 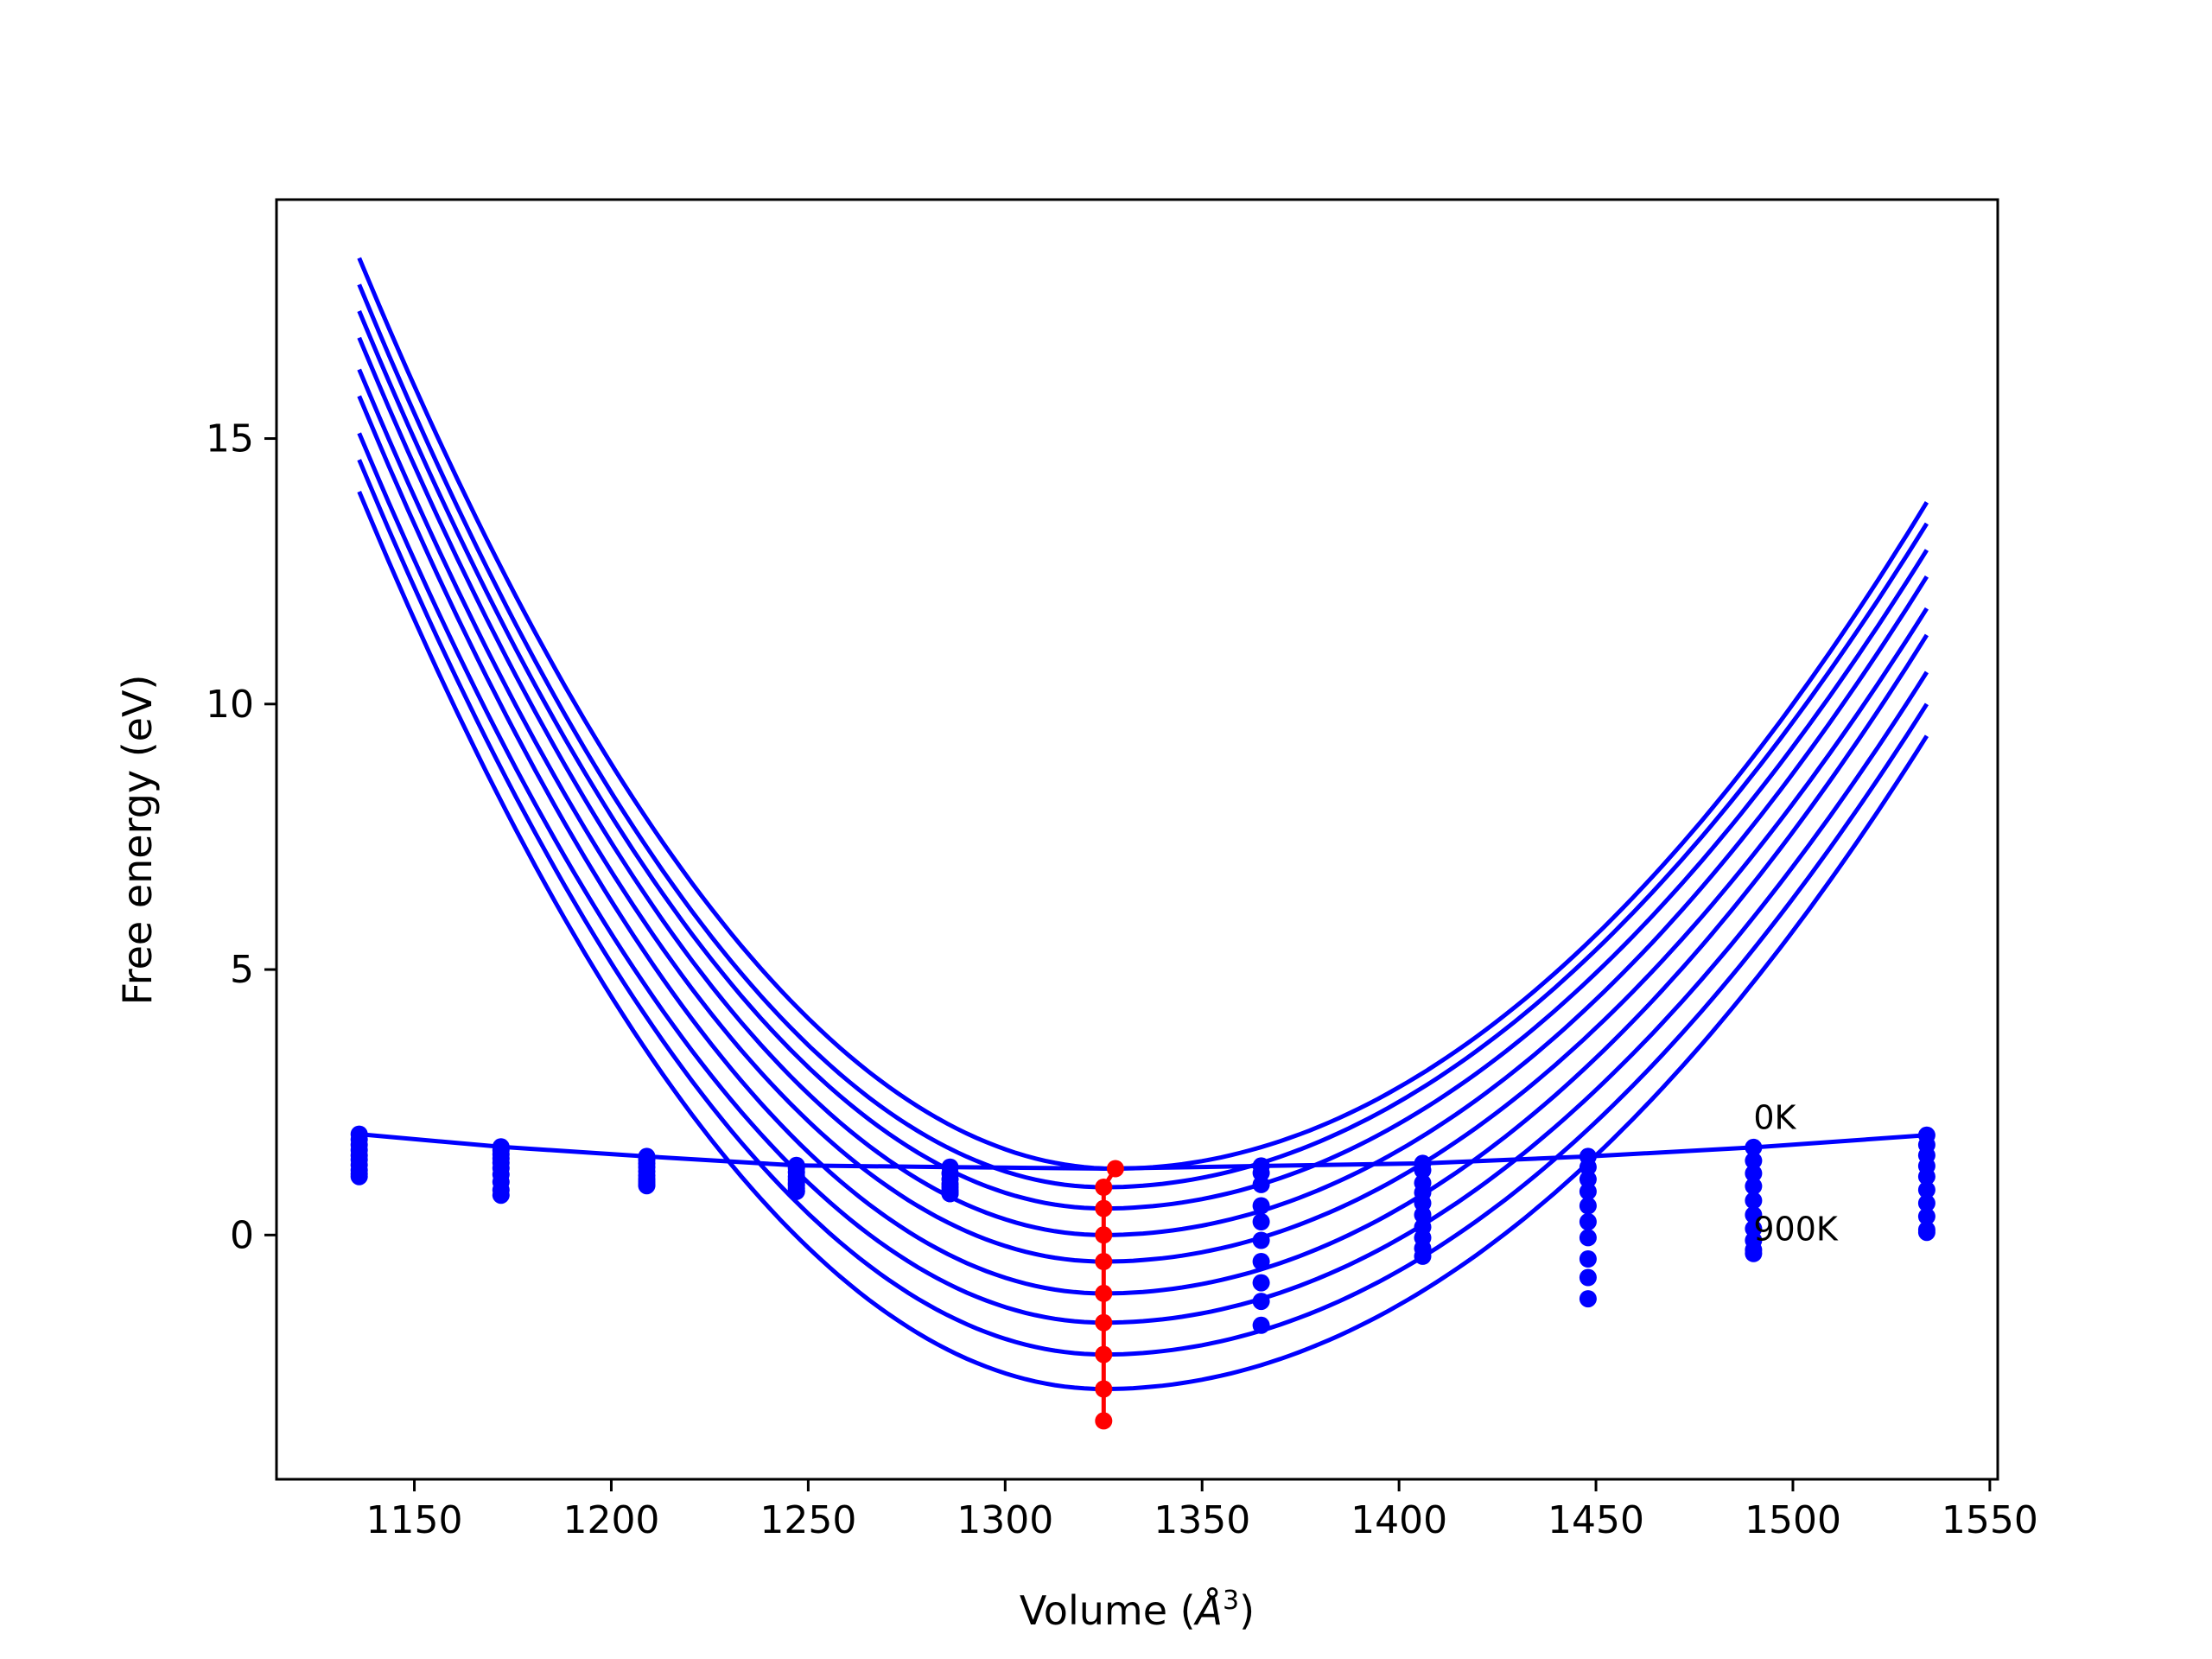 I want to click on annotation-label: 900K, so click(x=1796, y=1229).